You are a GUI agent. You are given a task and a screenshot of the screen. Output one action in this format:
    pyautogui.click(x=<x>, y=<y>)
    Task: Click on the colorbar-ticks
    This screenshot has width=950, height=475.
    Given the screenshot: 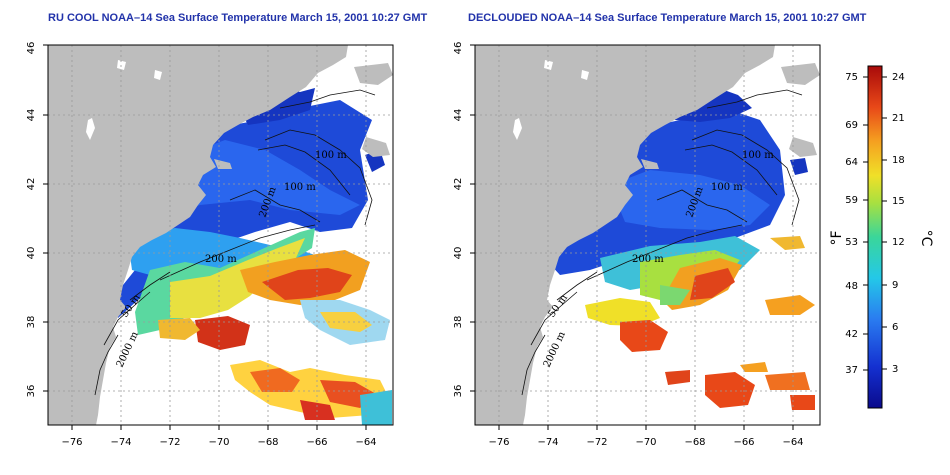 What is the action you would take?
    pyautogui.click(x=875, y=223)
    